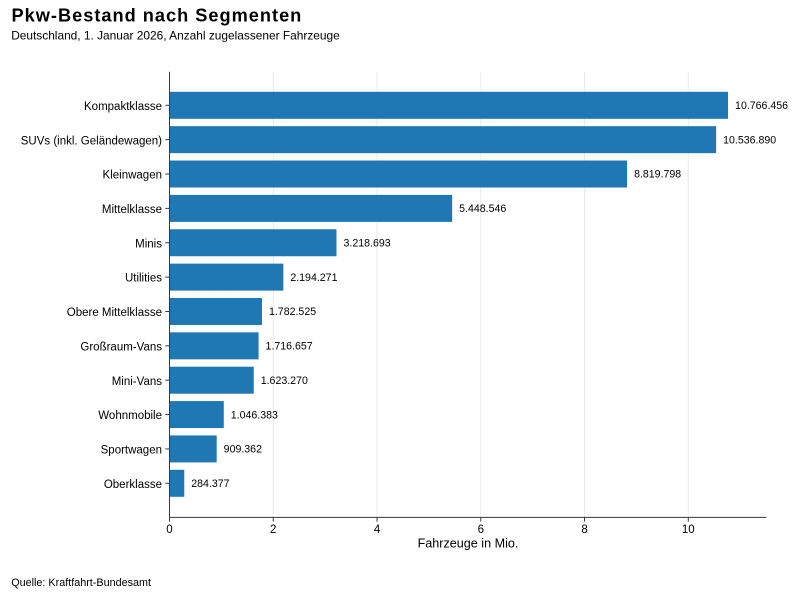 This screenshot has height=600, width=800. Describe the element at coordinates (132, 210) in the screenshot. I see `svg-text: Mittelklasse` at that location.